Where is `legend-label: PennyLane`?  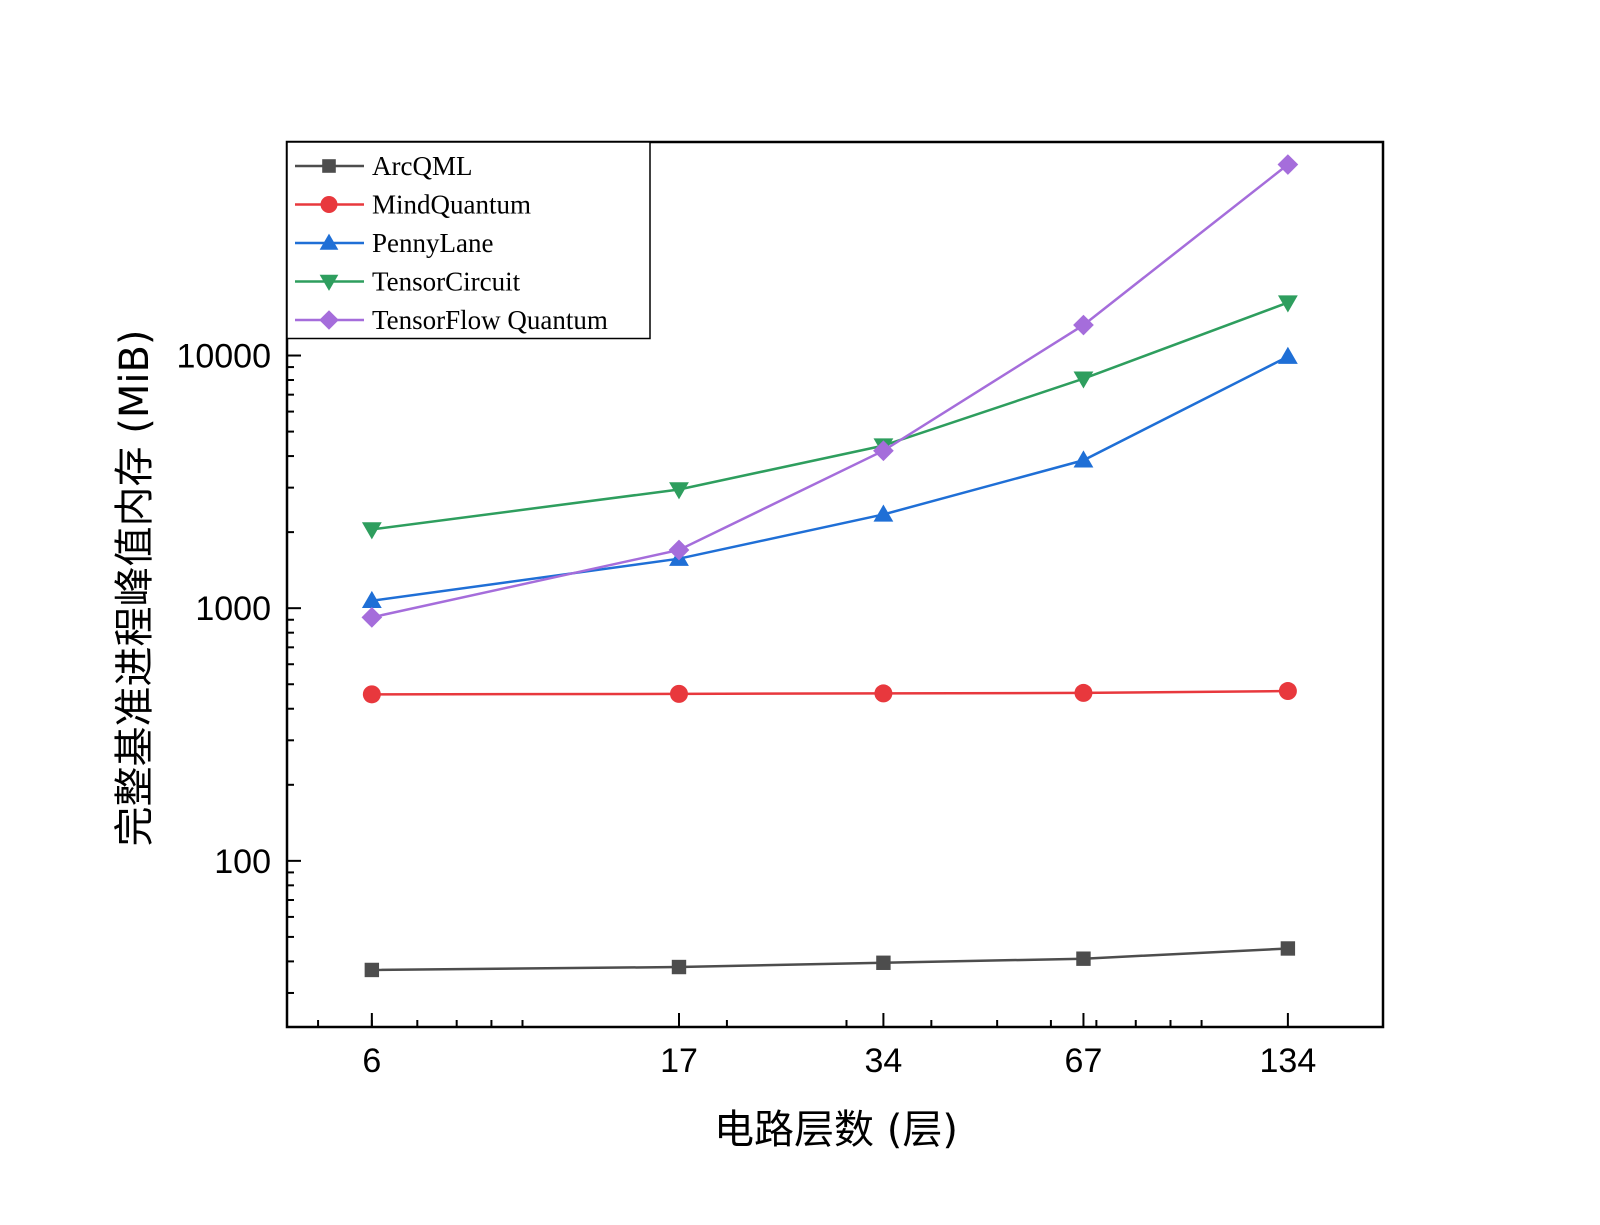
legend-label: PennyLane is located at coordinates (432, 243).